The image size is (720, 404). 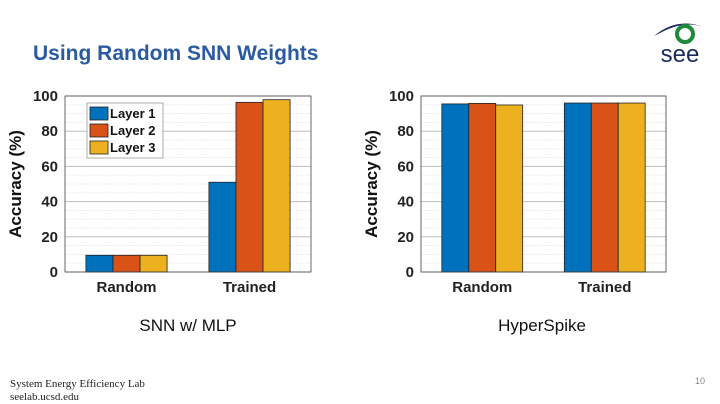 I want to click on chart-subtitle-hyperspike: HyperSpike, so click(x=542, y=325).